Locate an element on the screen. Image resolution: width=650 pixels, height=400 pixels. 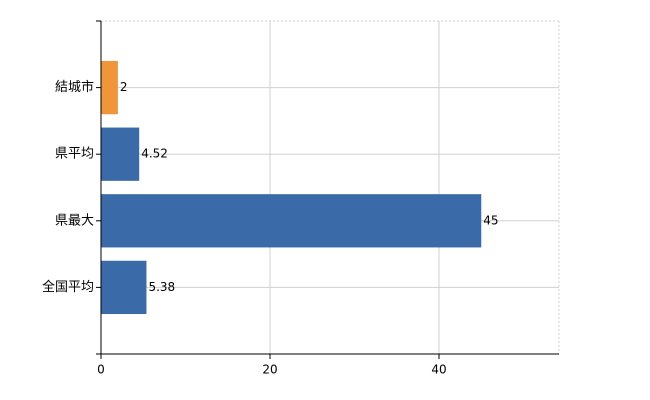
data-label: 45 is located at coordinates (490, 220).